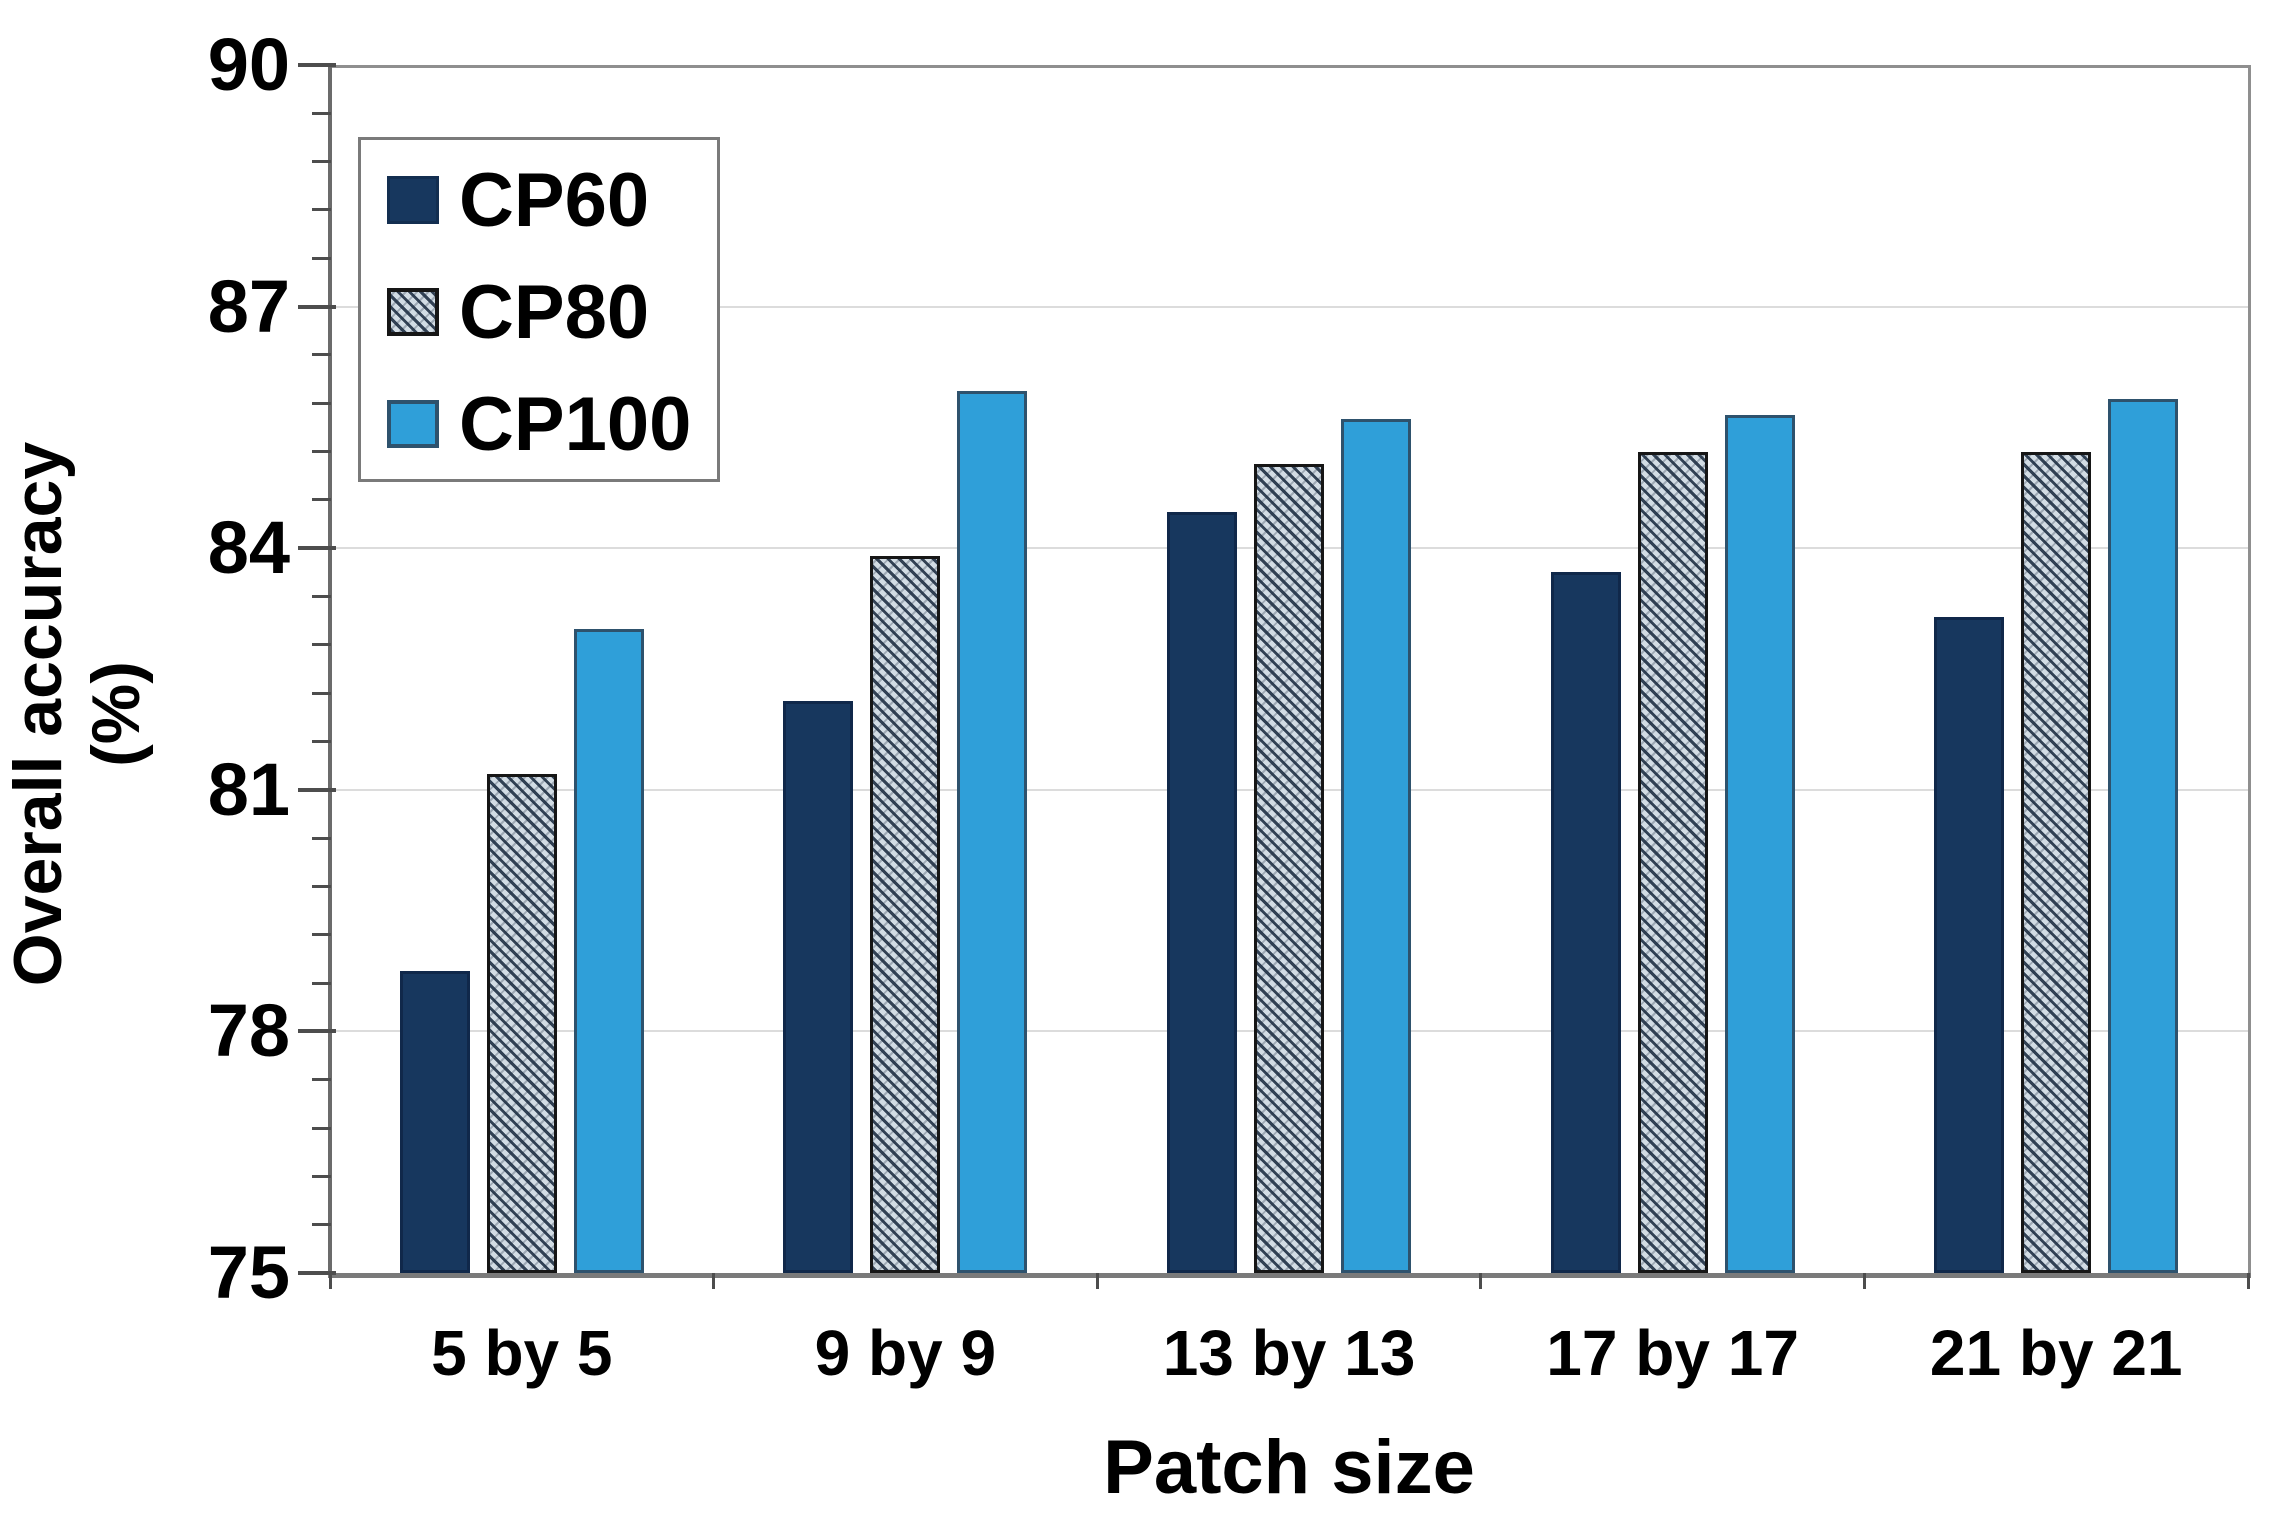  What do you see at coordinates (554, 200) in the screenshot?
I see `legend-label-cp60: CP60` at bounding box center [554, 200].